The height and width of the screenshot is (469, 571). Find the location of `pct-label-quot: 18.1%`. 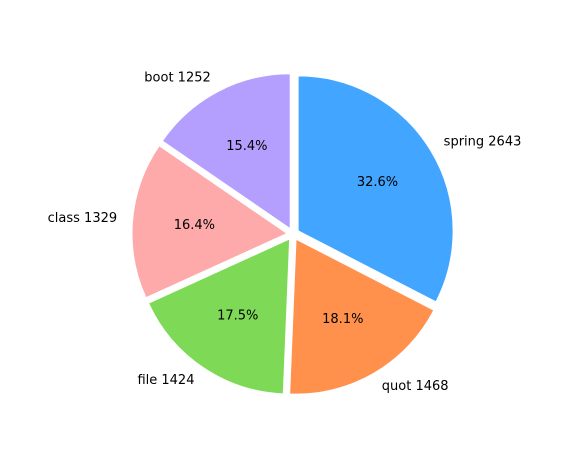

pct-label-quot: 18.1% is located at coordinates (342, 319).